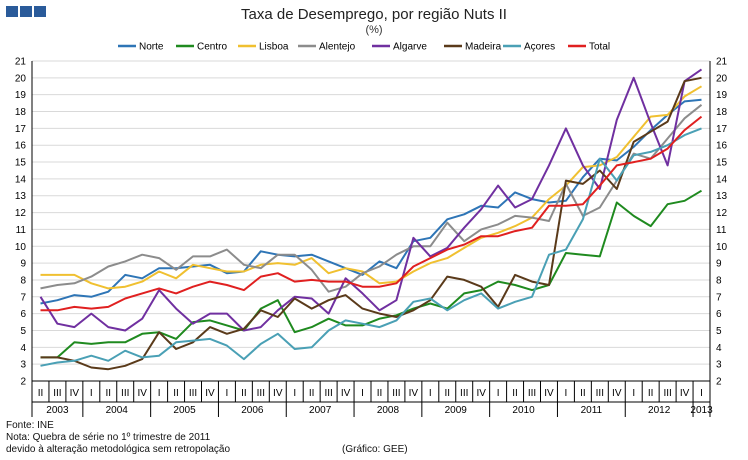 The width and height of the screenshot is (748, 460). What do you see at coordinates (719, 365) in the screenshot?
I see `y-tick-label-right: 3` at bounding box center [719, 365].